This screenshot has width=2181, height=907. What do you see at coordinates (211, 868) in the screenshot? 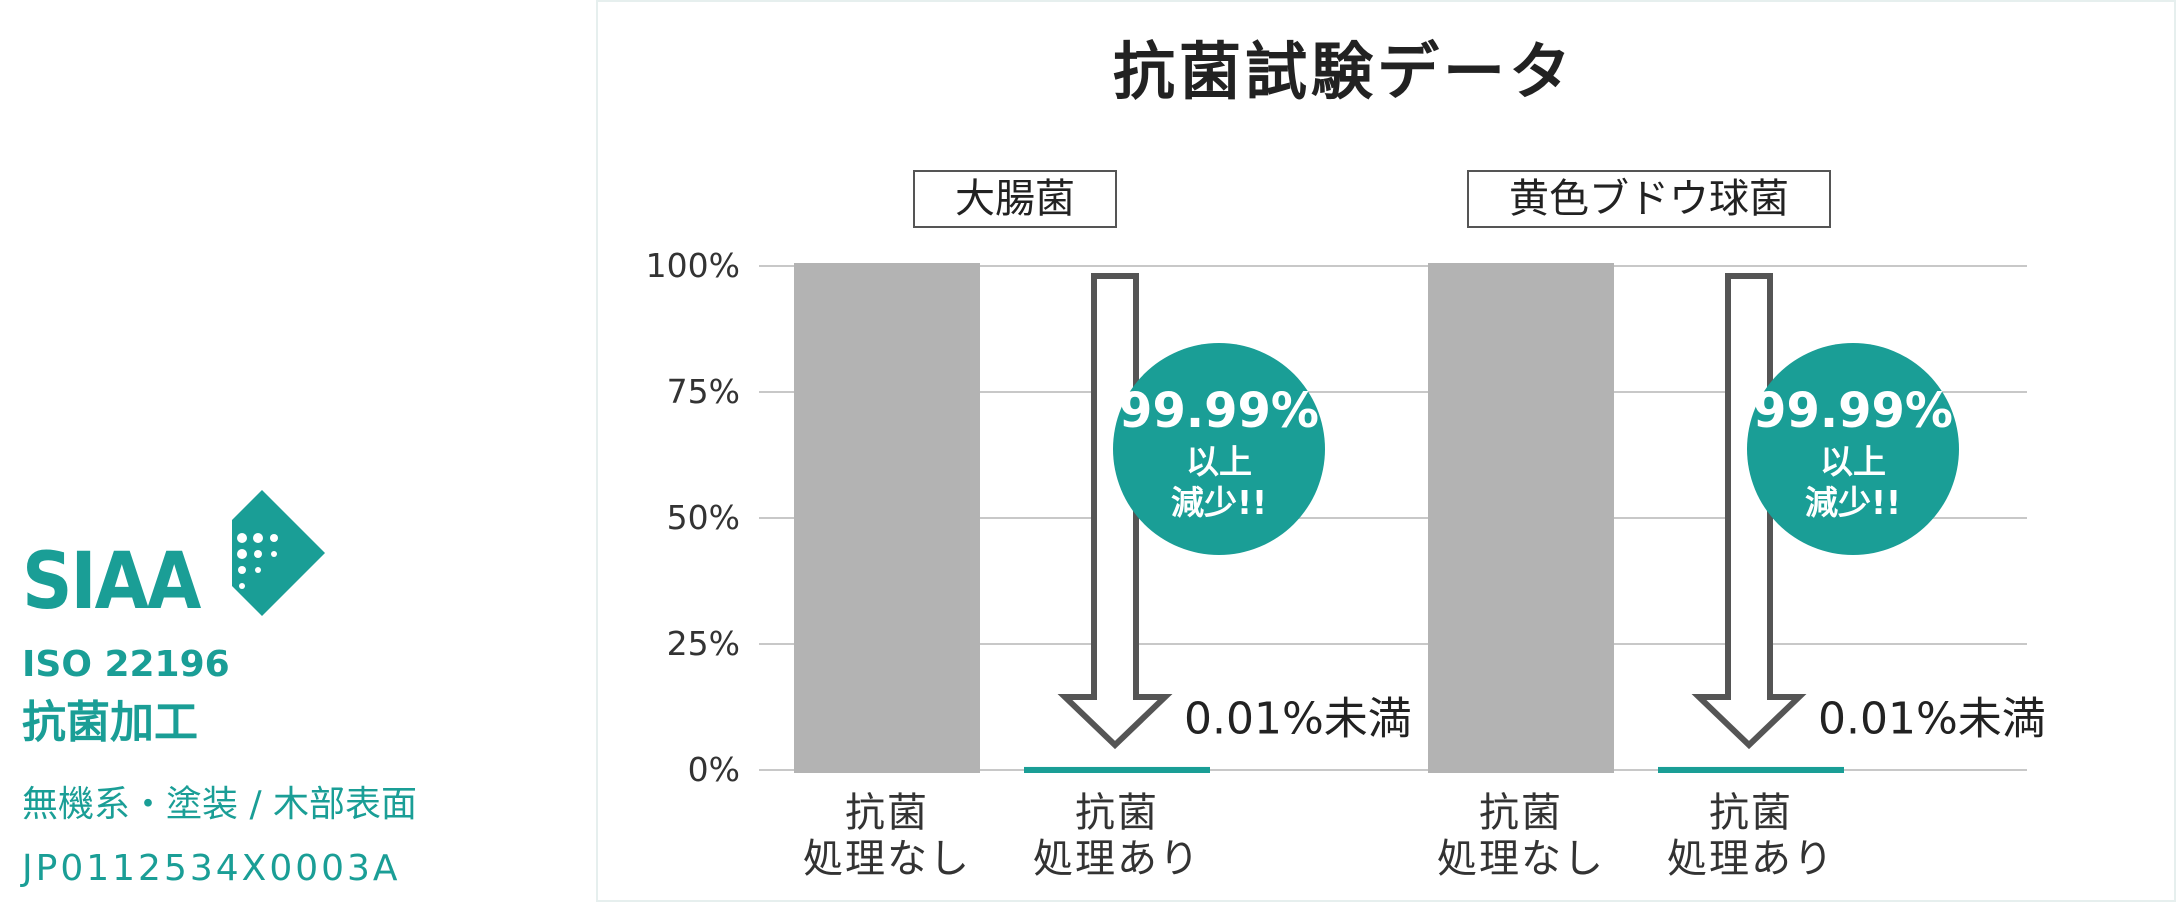
I see `logo-code: JP0112534X0003A` at bounding box center [211, 868].